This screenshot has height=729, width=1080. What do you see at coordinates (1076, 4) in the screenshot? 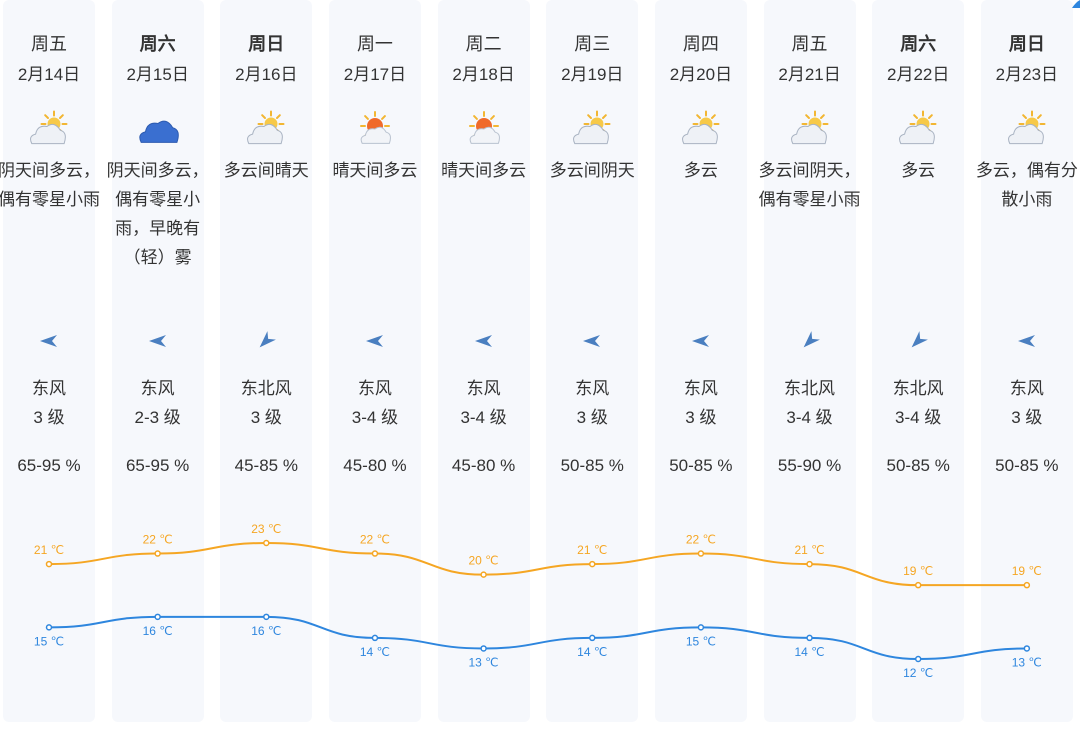
I see `corner-accent` at bounding box center [1076, 4].